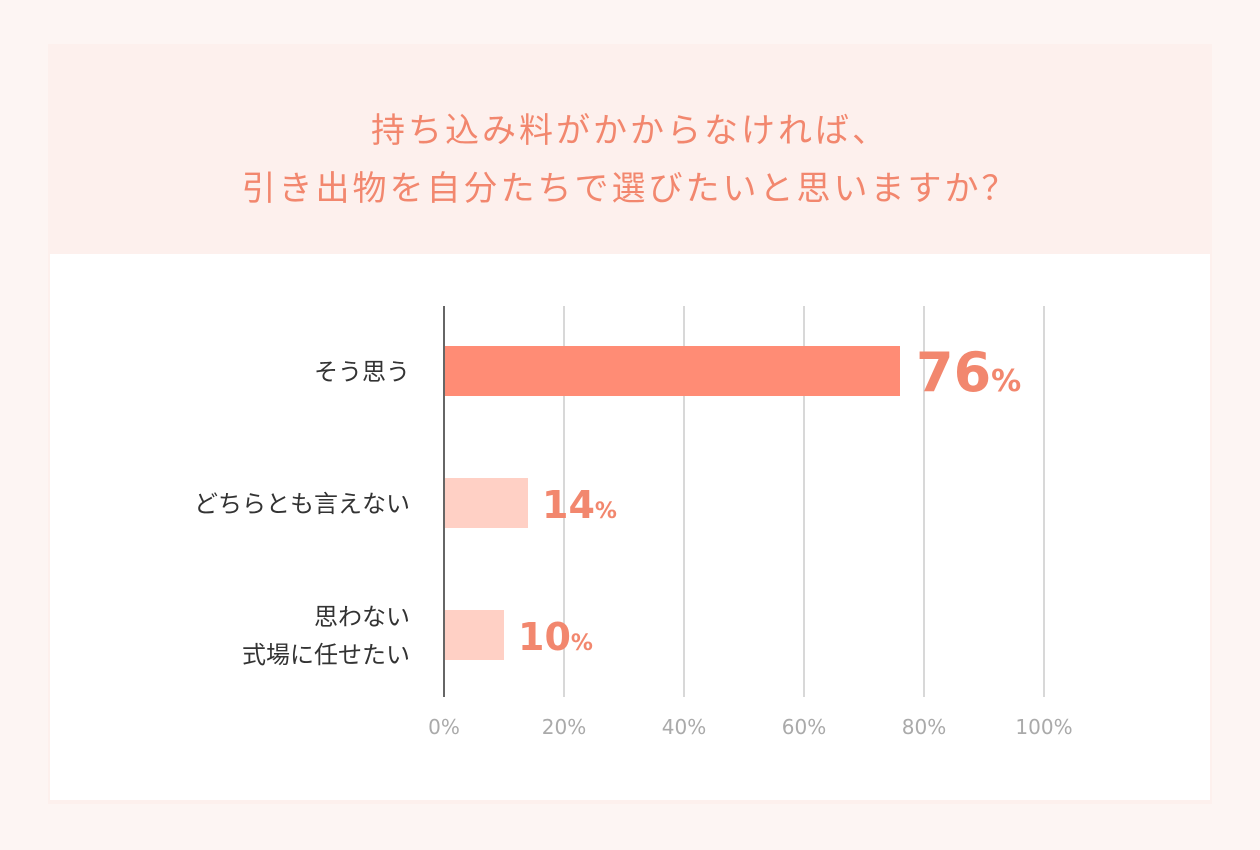 The image size is (1260, 850). Describe the element at coordinates (326, 655) in the screenshot. I see `category-label: 式場に任せたい` at that location.